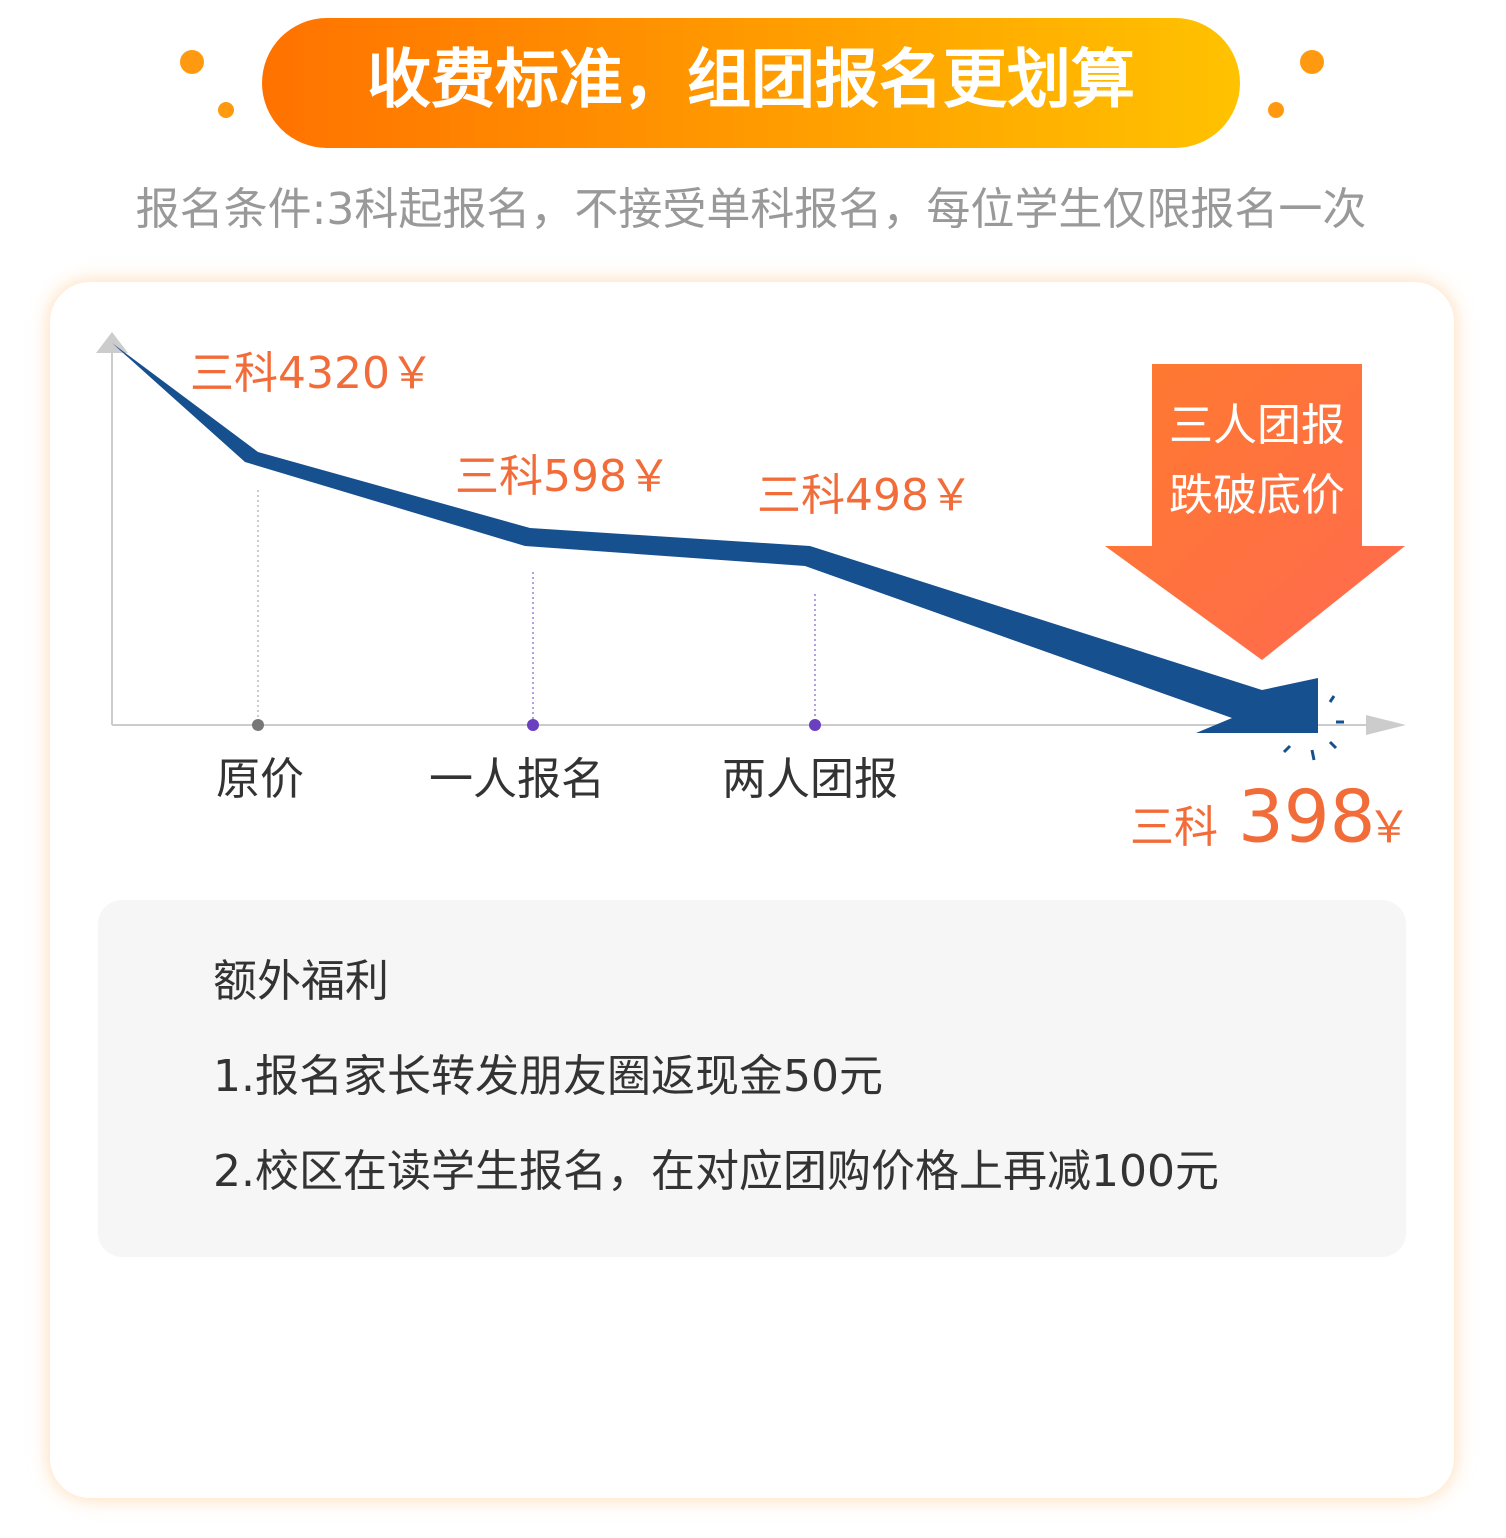 This screenshot has width=1506, height=1538. What do you see at coordinates (548, 1076) in the screenshot?
I see `benefit-item: 1.报名家长转发朋友圈返现金50元` at bounding box center [548, 1076].